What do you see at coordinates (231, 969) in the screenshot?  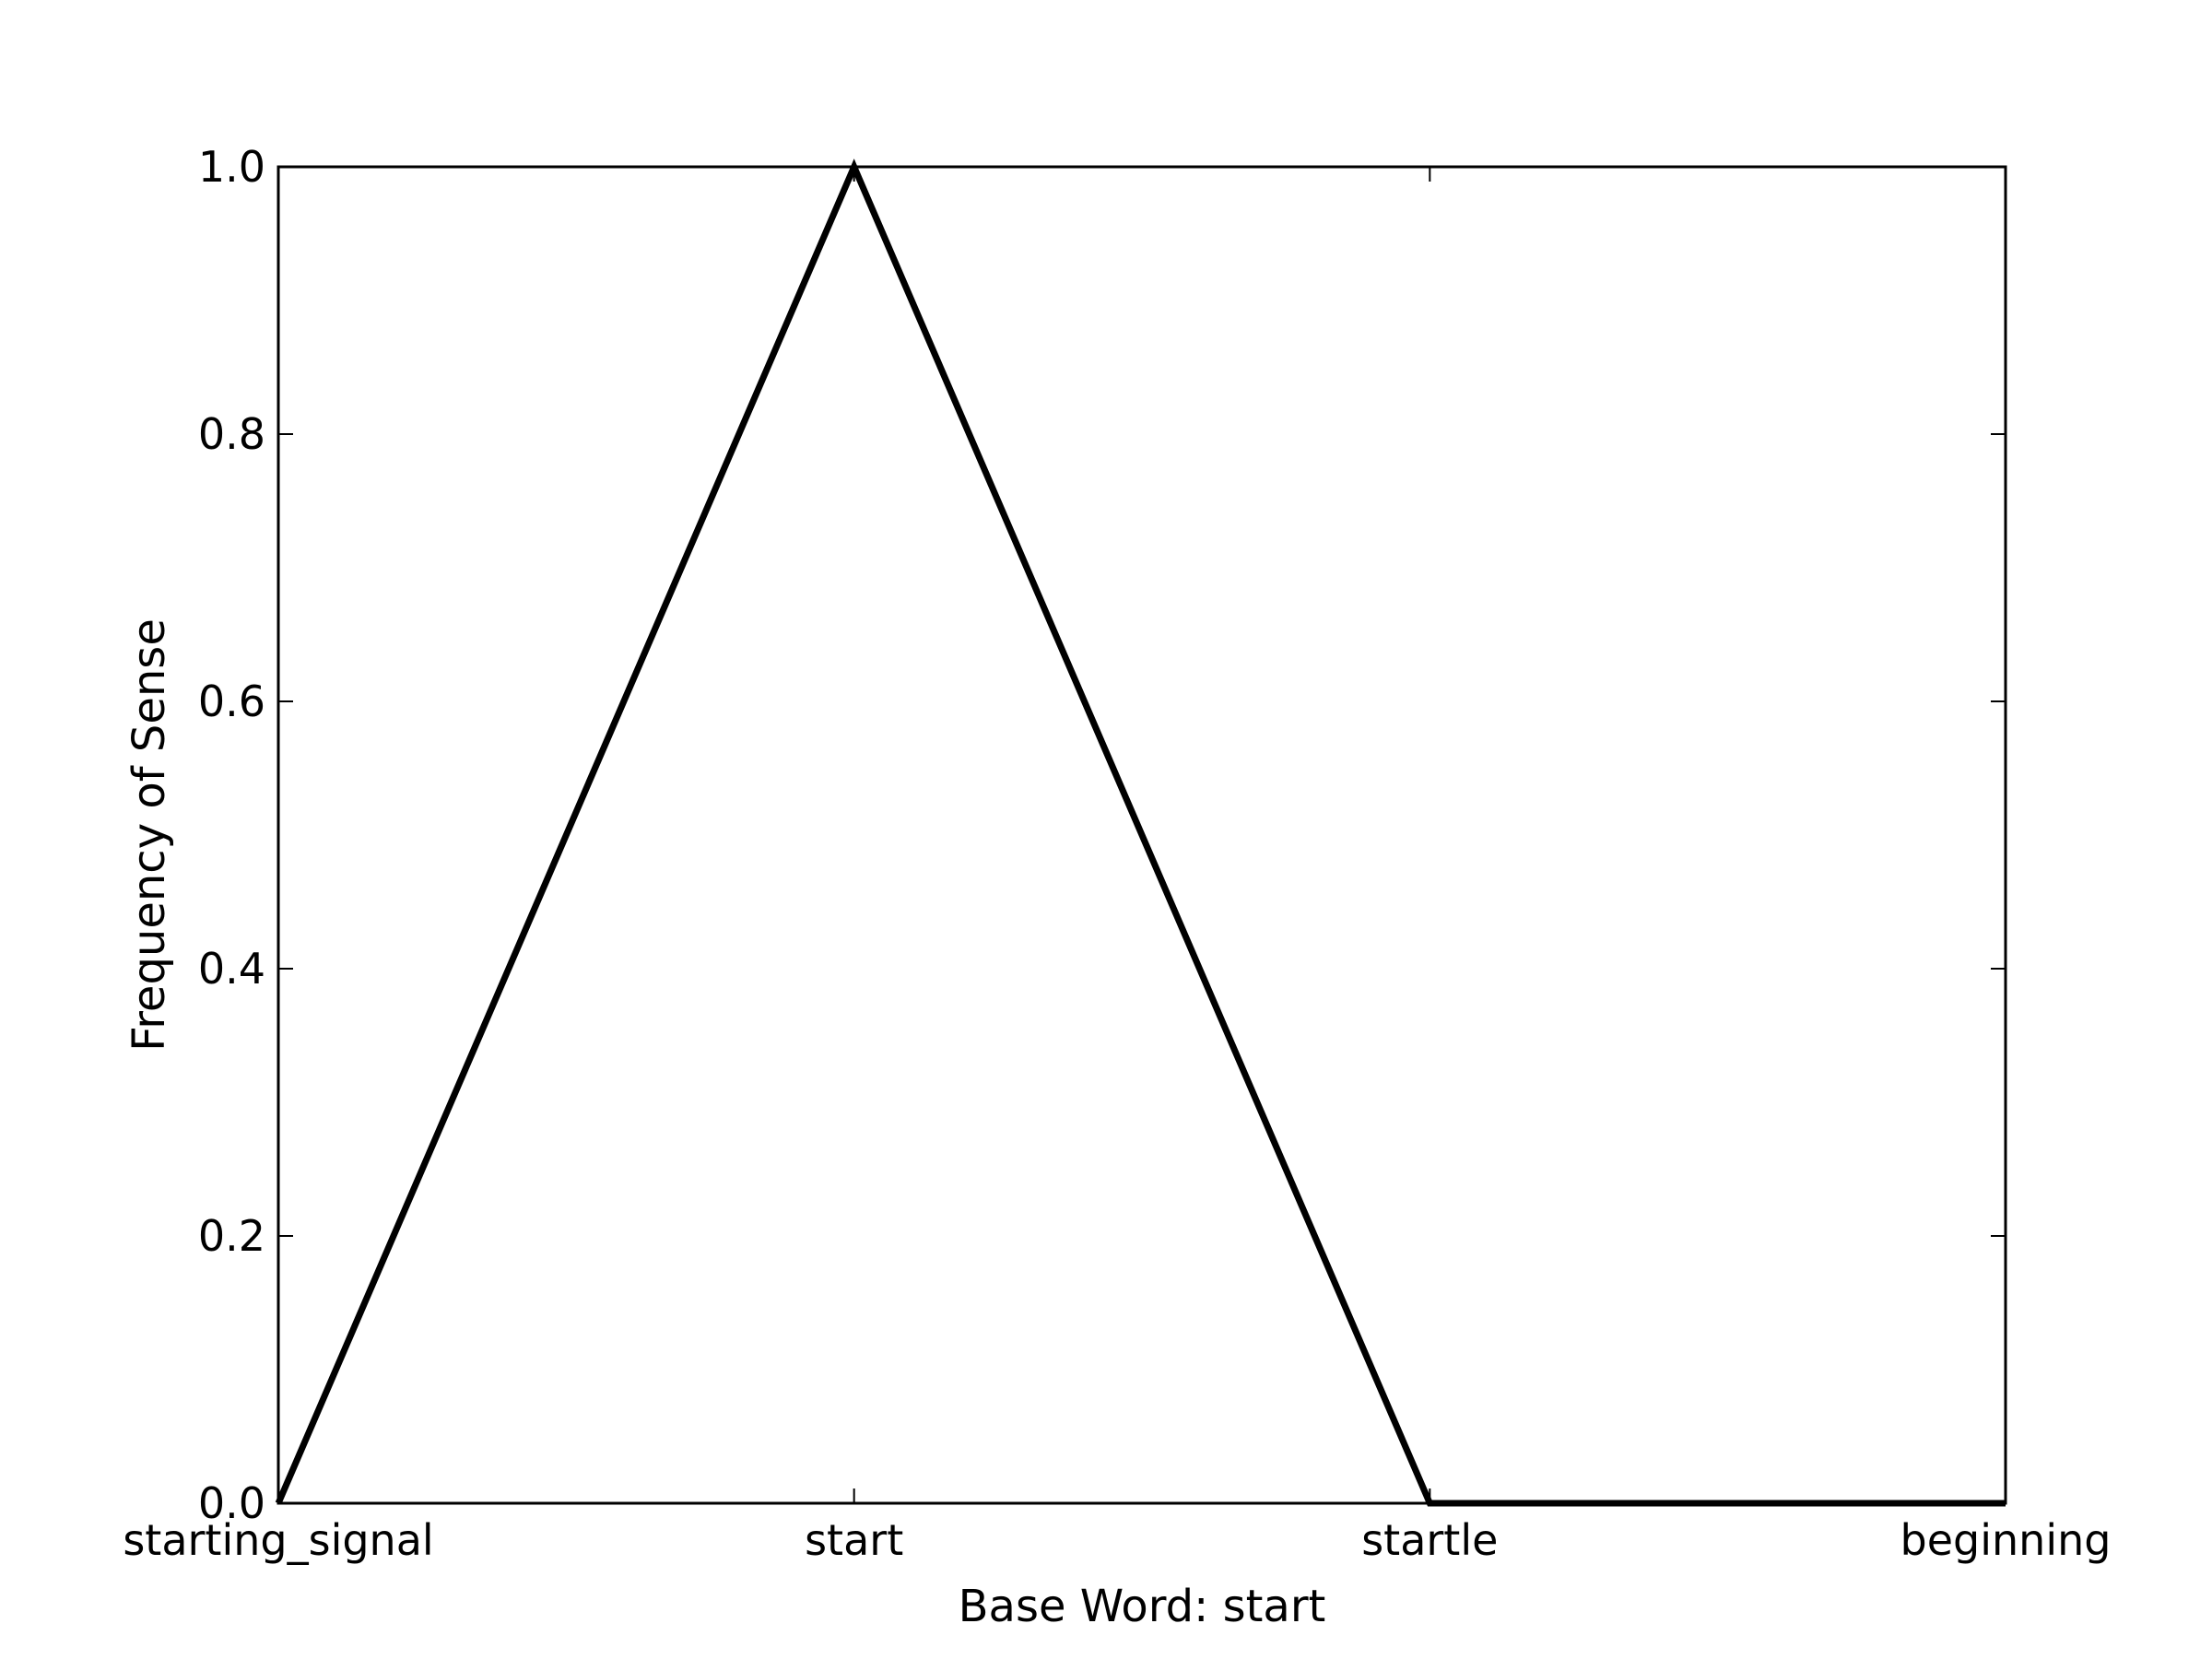 I see `y-tick-label: 0.4` at bounding box center [231, 969].